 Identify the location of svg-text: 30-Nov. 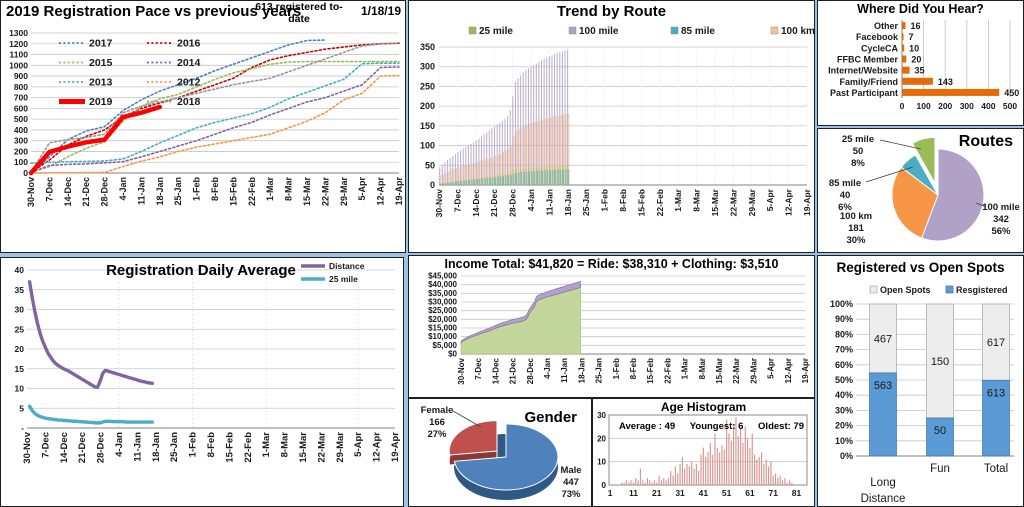
(27, 447).